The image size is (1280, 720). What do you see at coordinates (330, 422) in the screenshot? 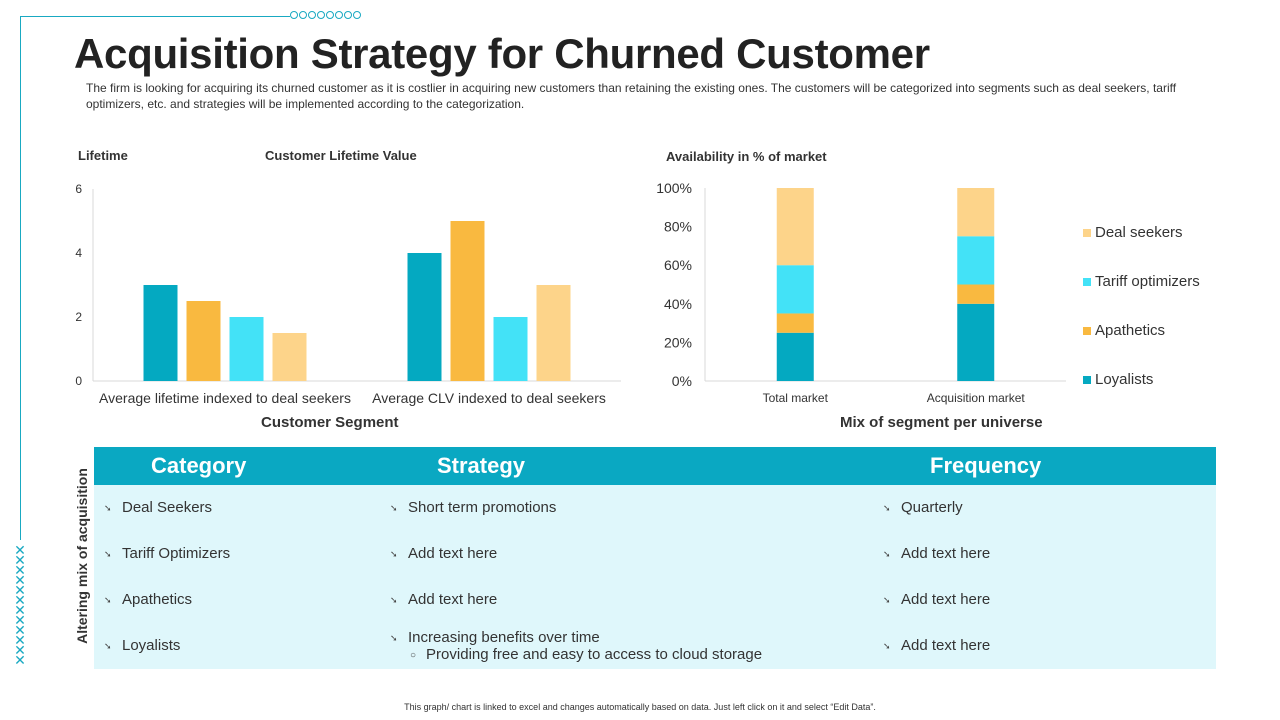
I see `bar-chart-xlabel: Customer Segment` at bounding box center [330, 422].